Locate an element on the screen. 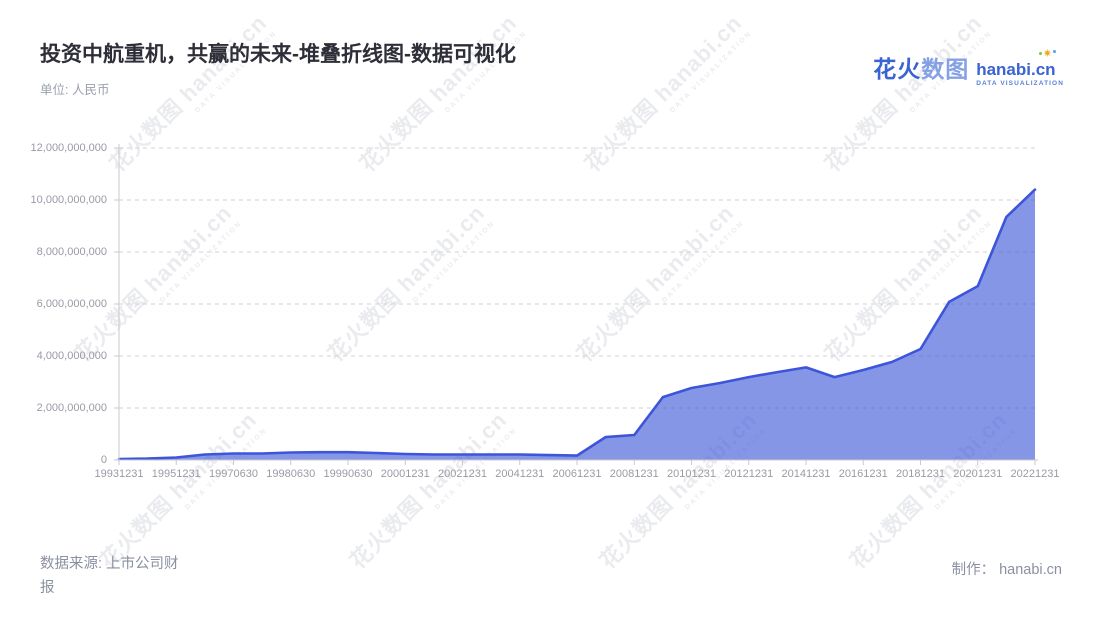 This screenshot has height=620, width=1100. y-axis-tick-label: 2,000,000,000 is located at coordinates (71, 407).